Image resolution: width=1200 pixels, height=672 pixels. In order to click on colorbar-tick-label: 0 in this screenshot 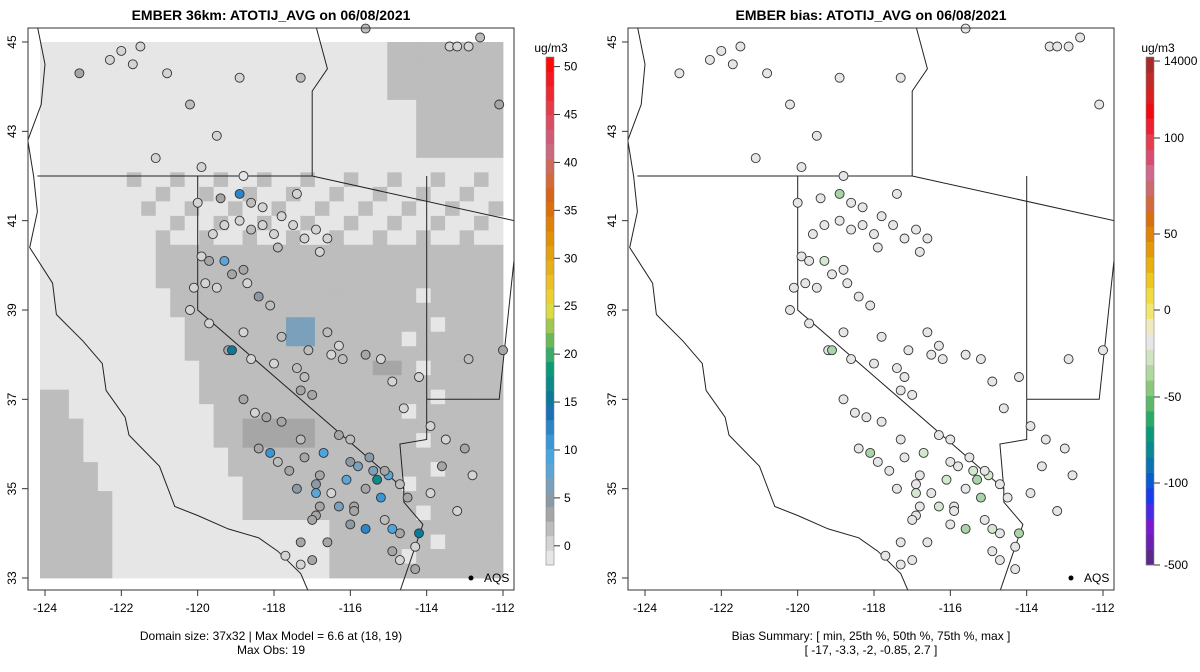, I will do `click(567, 546)`.